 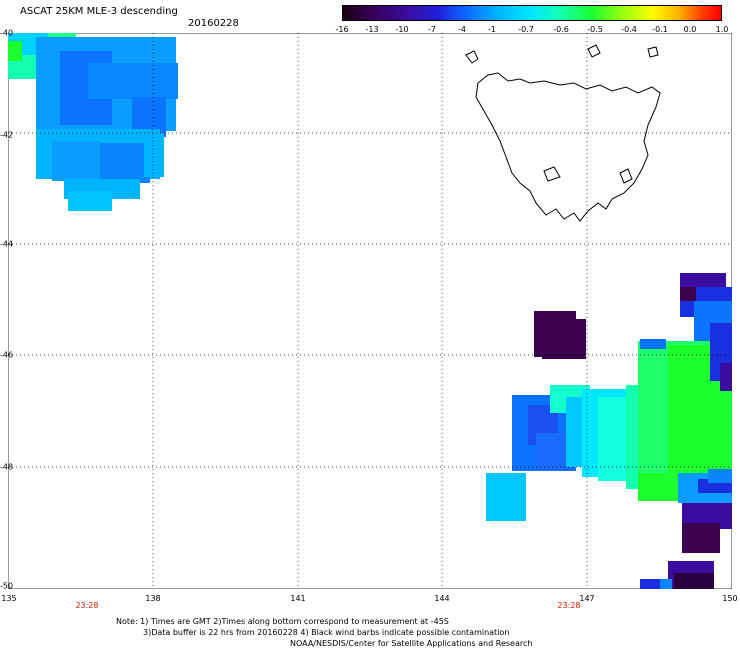 I want to click on lon-label: 147, so click(x=587, y=598).